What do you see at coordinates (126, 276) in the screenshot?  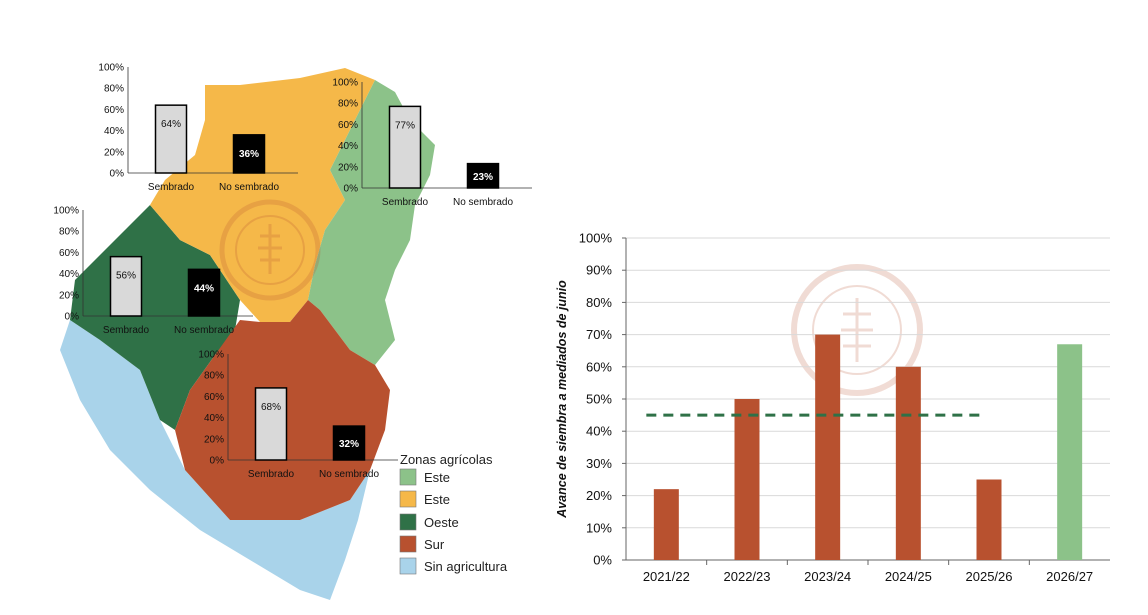 I see `bar-data-label: 56%` at bounding box center [126, 276].